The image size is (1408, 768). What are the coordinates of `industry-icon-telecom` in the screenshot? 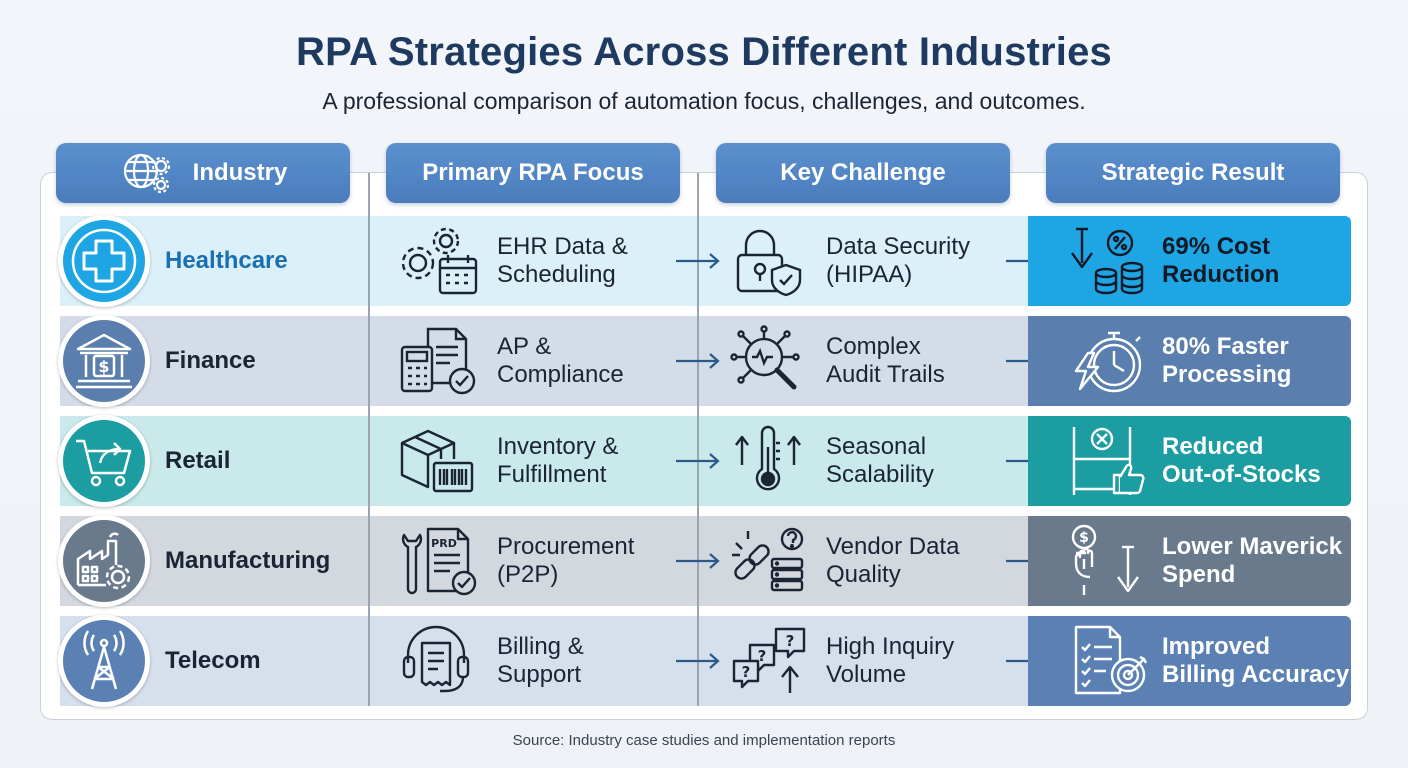 It's located at (104, 661).